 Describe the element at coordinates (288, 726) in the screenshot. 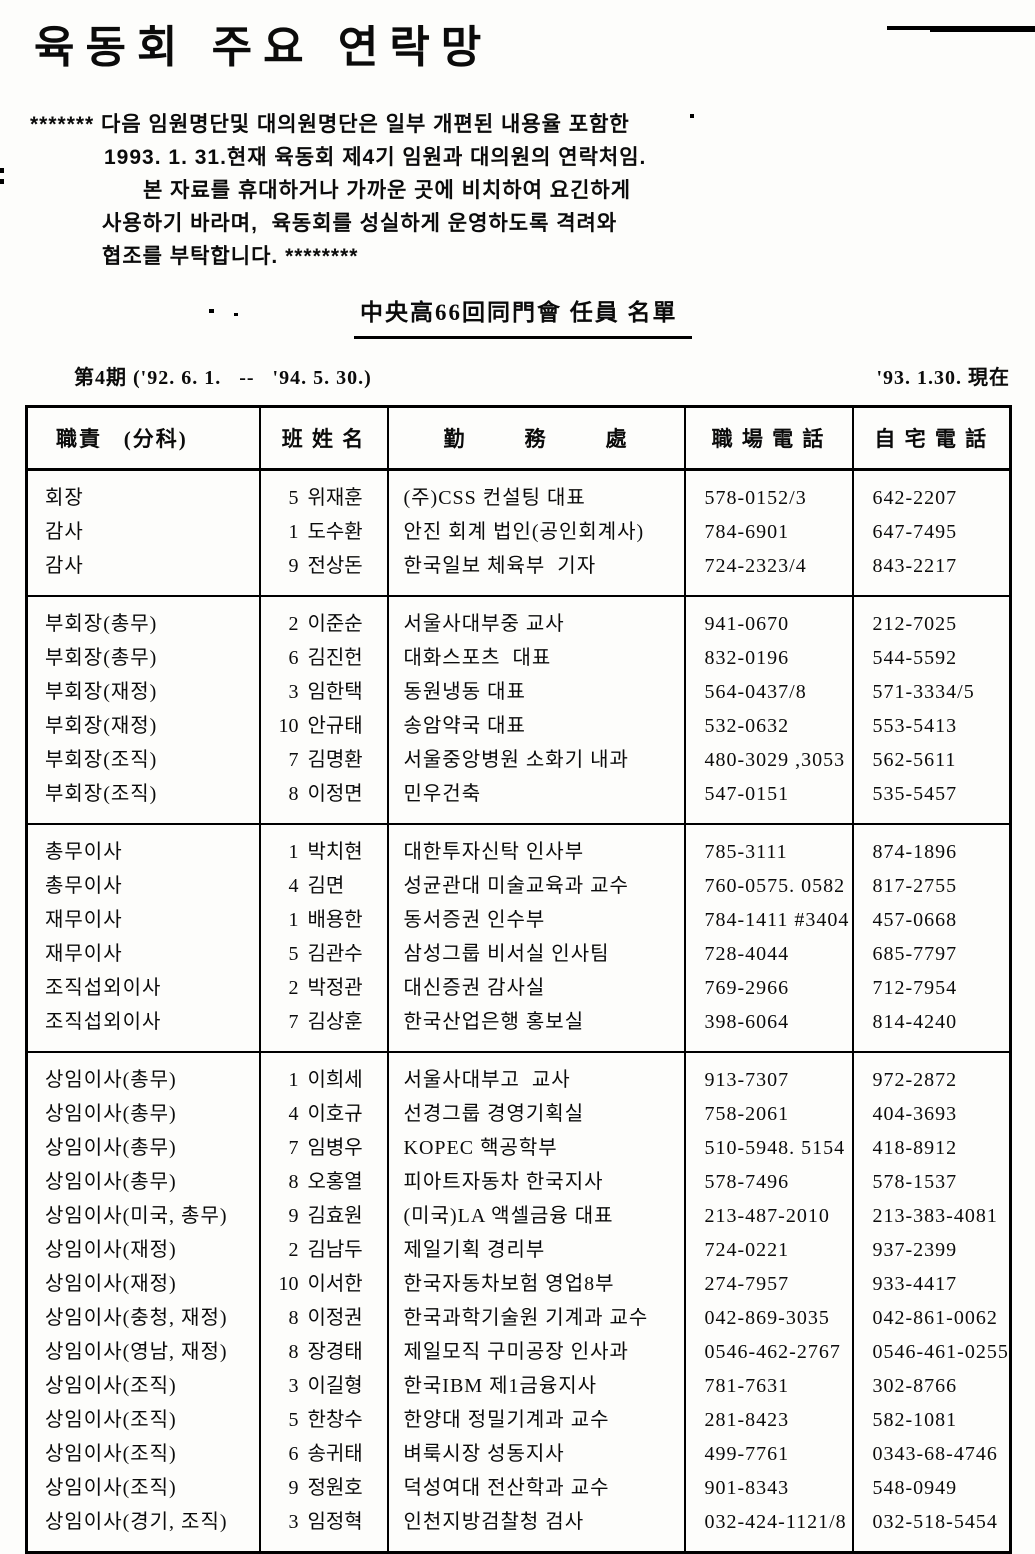

I see `cell-class-number: 10` at that location.